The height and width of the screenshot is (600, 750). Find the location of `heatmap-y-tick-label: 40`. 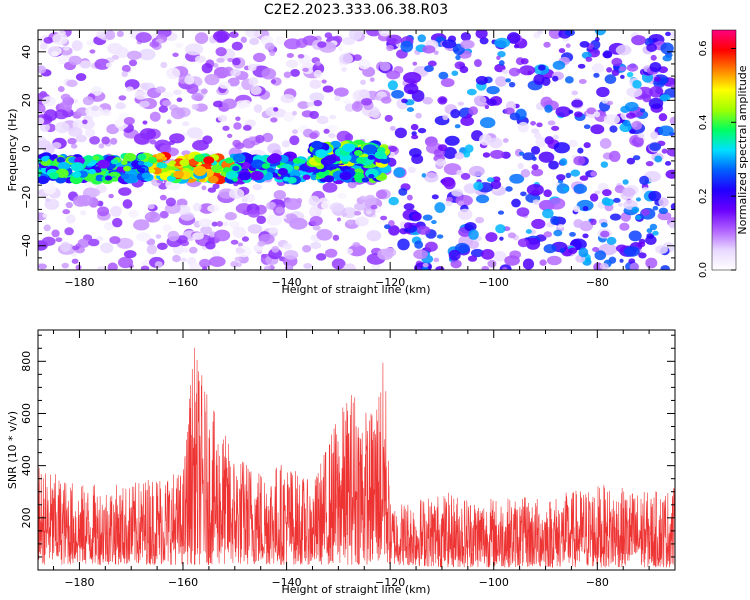

heatmap-y-tick-label: 40 is located at coordinates (26, 52).